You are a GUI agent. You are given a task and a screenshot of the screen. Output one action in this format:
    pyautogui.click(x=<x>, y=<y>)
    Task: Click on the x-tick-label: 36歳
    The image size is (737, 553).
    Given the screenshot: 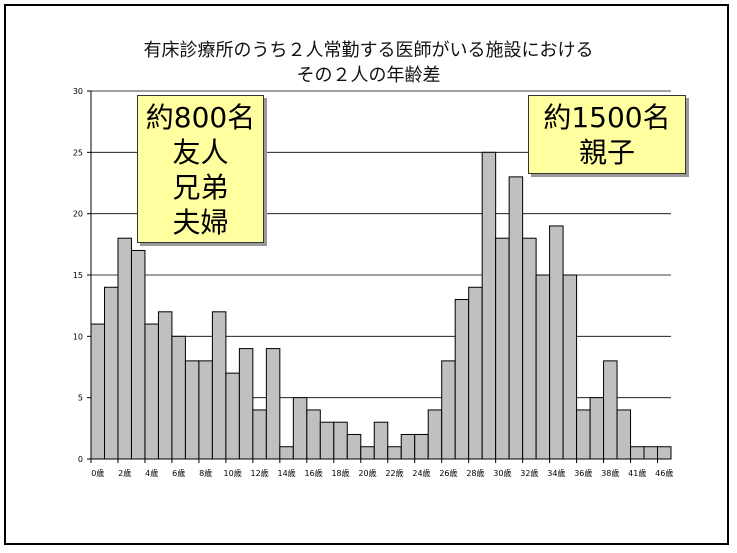 What is the action you would take?
    pyautogui.click(x=583, y=473)
    